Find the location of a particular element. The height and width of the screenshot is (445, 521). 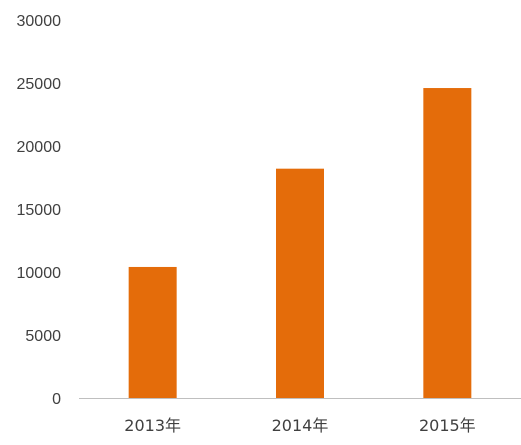

y-tick-label: 30000 is located at coordinates (39, 21).